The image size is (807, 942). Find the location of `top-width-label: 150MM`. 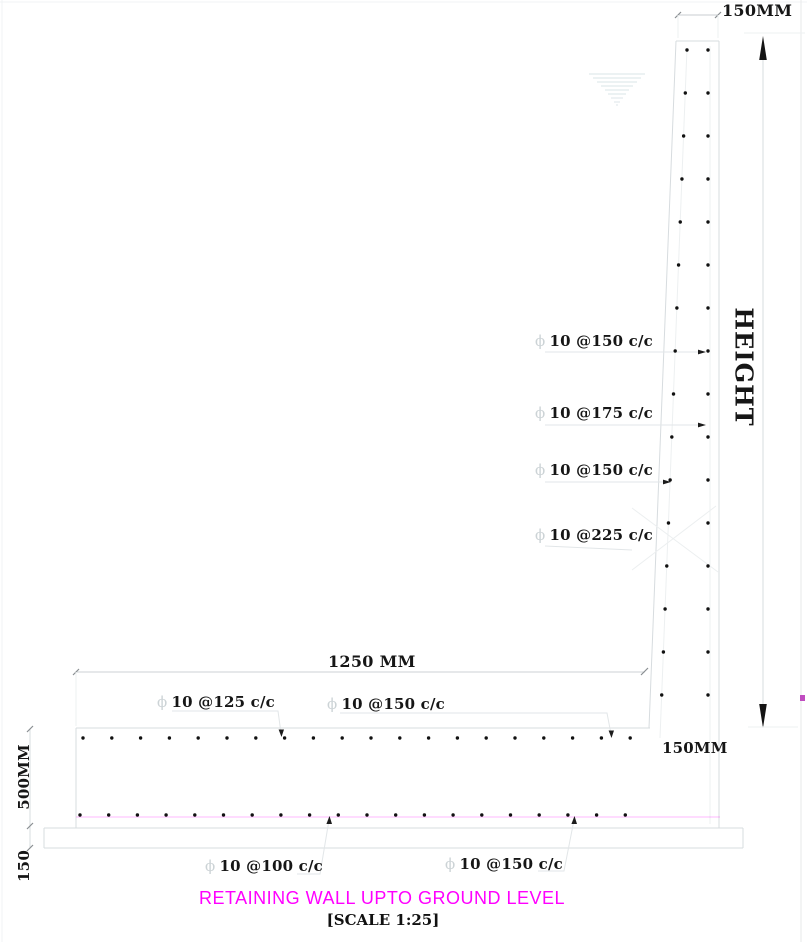

top-width-label: 150MM is located at coordinates (757, 10).